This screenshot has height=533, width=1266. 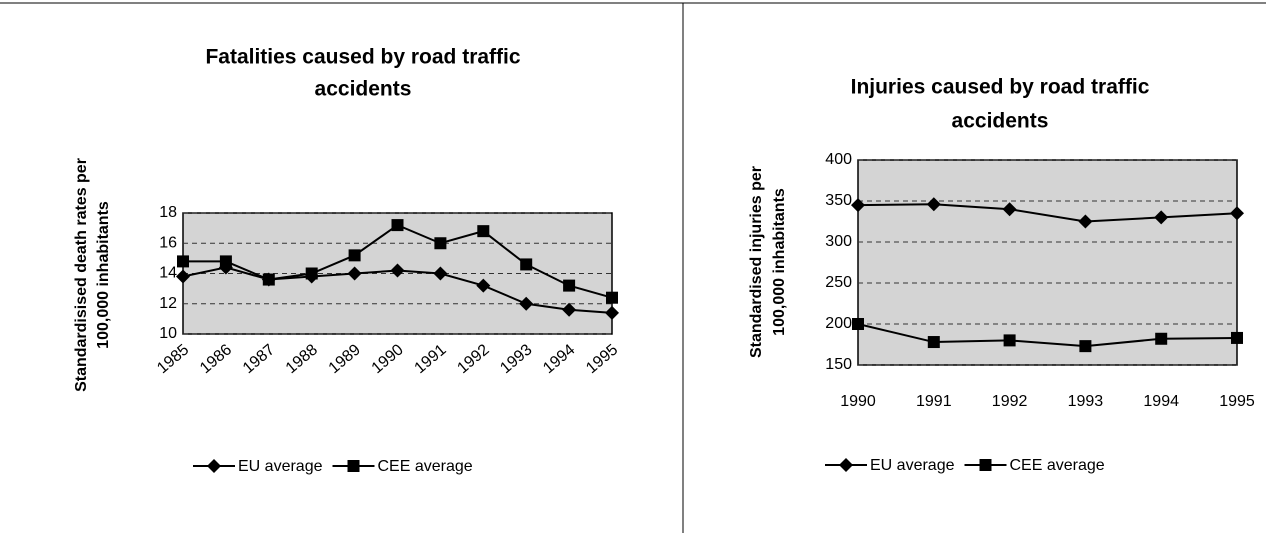 What do you see at coordinates (168, 242) in the screenshot?
I see `y-tick-label: 16` at bounding box center [168, 242].